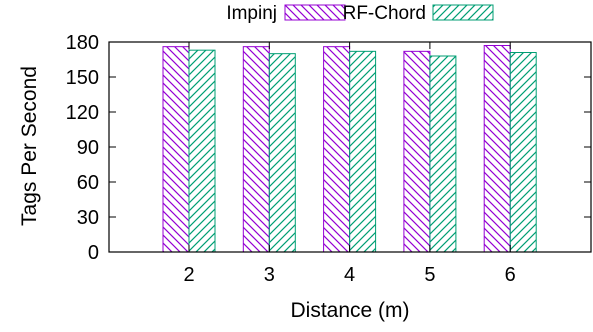  What do you see at coordinates (88, 183) in the screenshot?
I see `y-tick-label: 60` at bounding box center [88, 183].